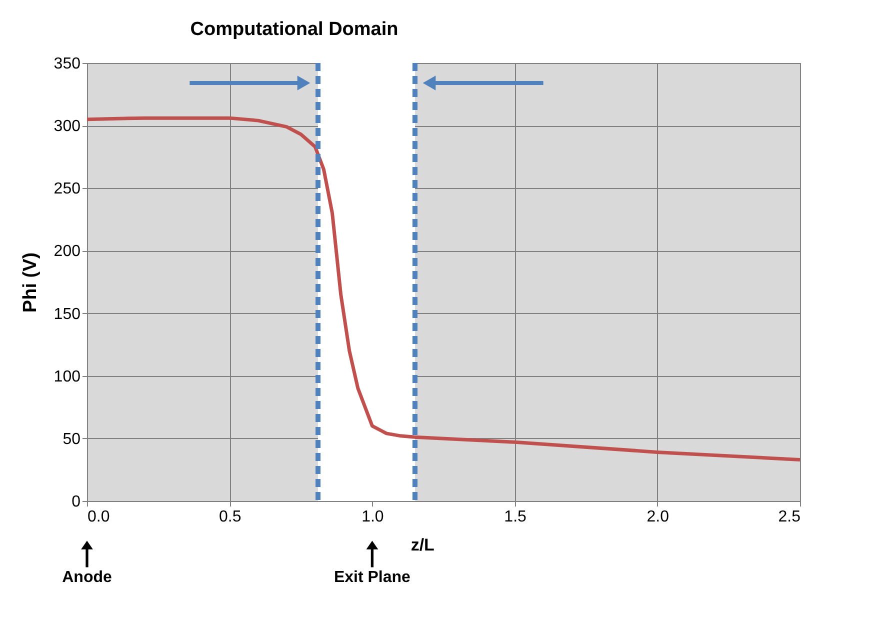 This screenshot has width=885, height=629. Describe the element at coordinates (87, 577) in the screenshot. I see `text: Anode` at that location.